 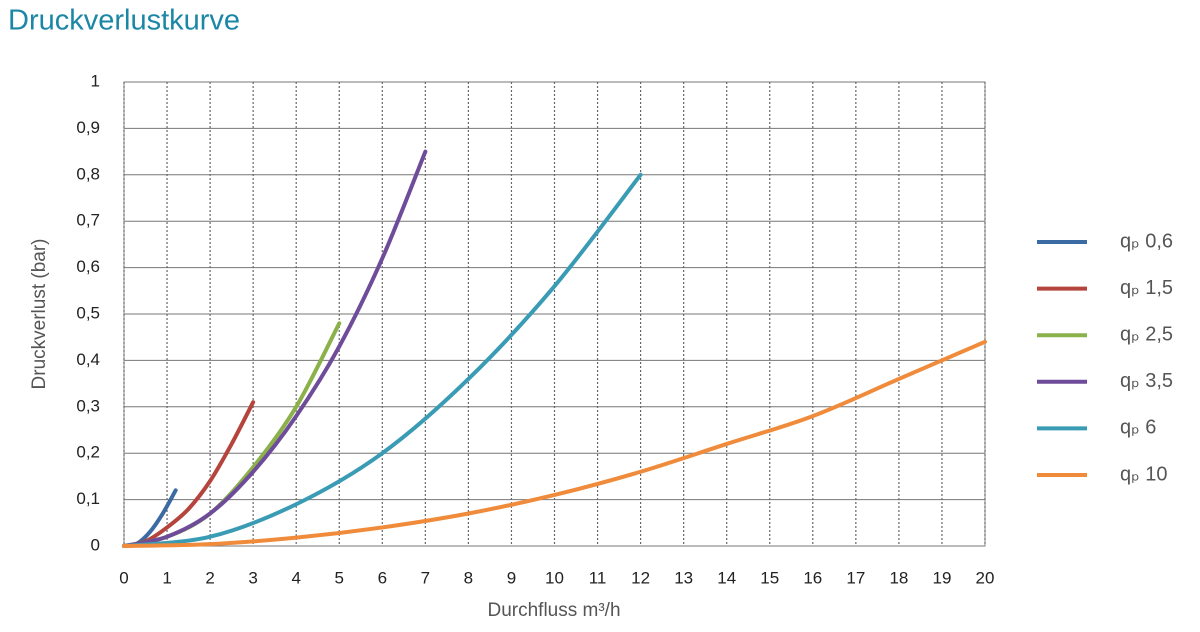 What do you see at coordinates (88, 266) in the screenshot?
I see `y-tick-label: 0,6` at bounding box center [88, 266].